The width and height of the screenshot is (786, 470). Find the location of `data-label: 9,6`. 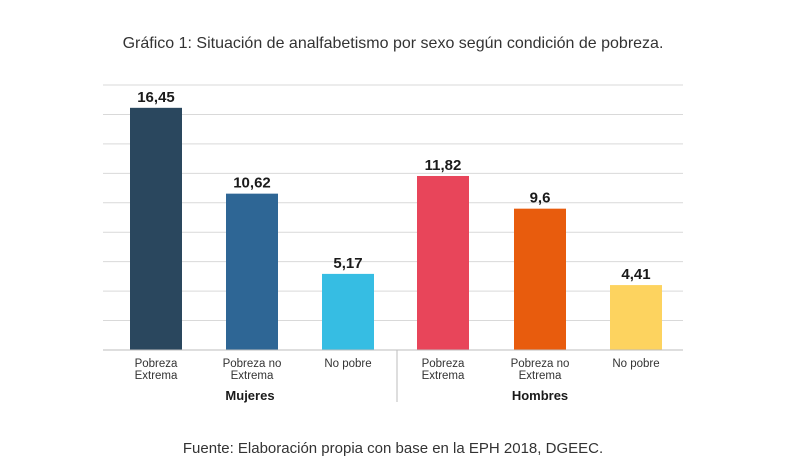

data-label: 9,6 is located at coordinates (540, 198).